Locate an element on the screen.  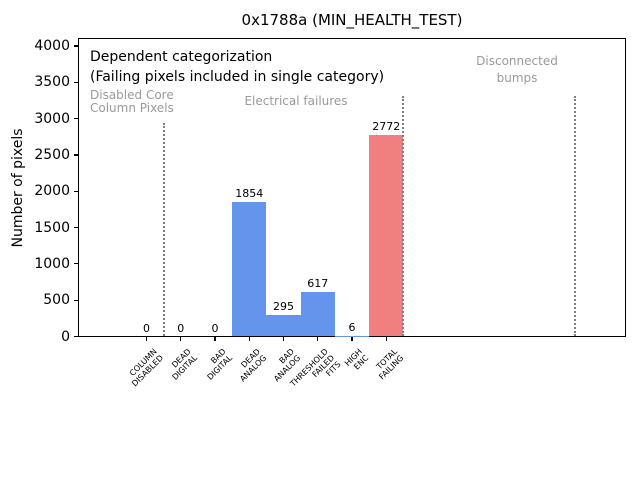
y-tick-label: 1500 is located at coordinates (52, 227).